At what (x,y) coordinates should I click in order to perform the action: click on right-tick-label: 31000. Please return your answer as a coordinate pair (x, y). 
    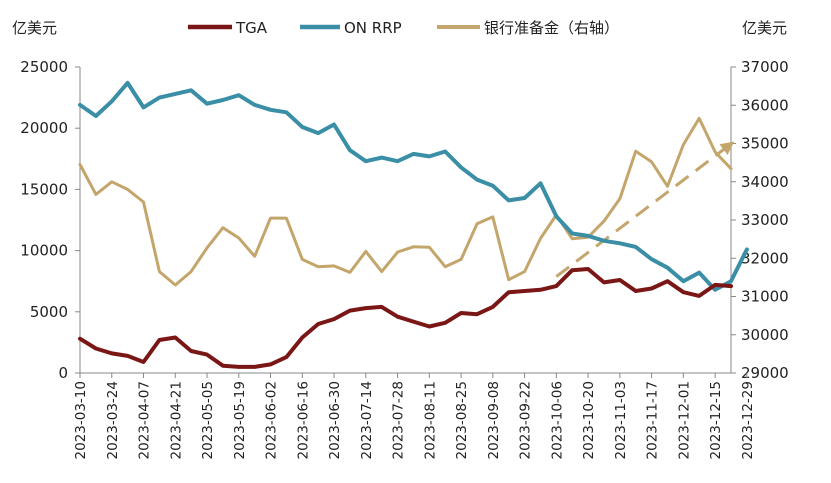
    Looking at the image, I should click on (765, 297).